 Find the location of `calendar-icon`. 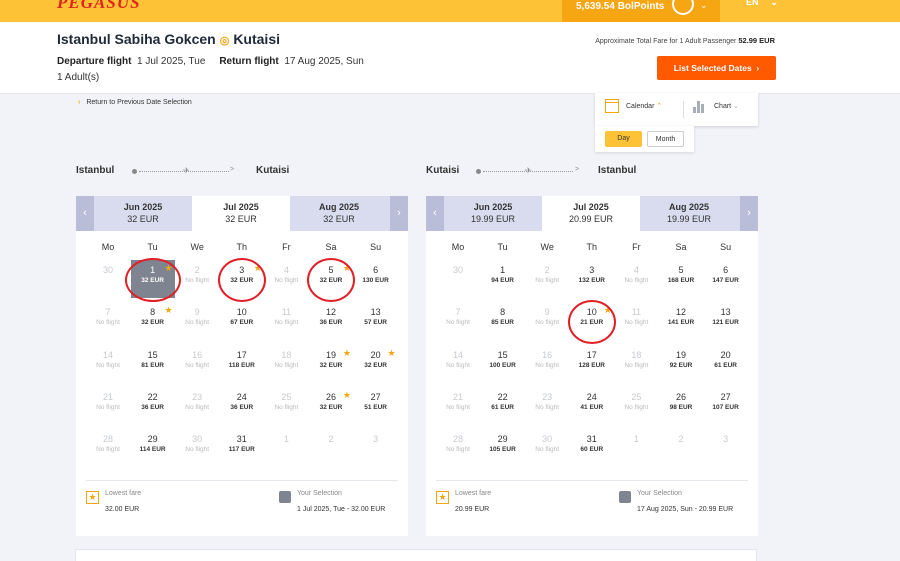

calendar-icon is located at coordinates (612, 106).